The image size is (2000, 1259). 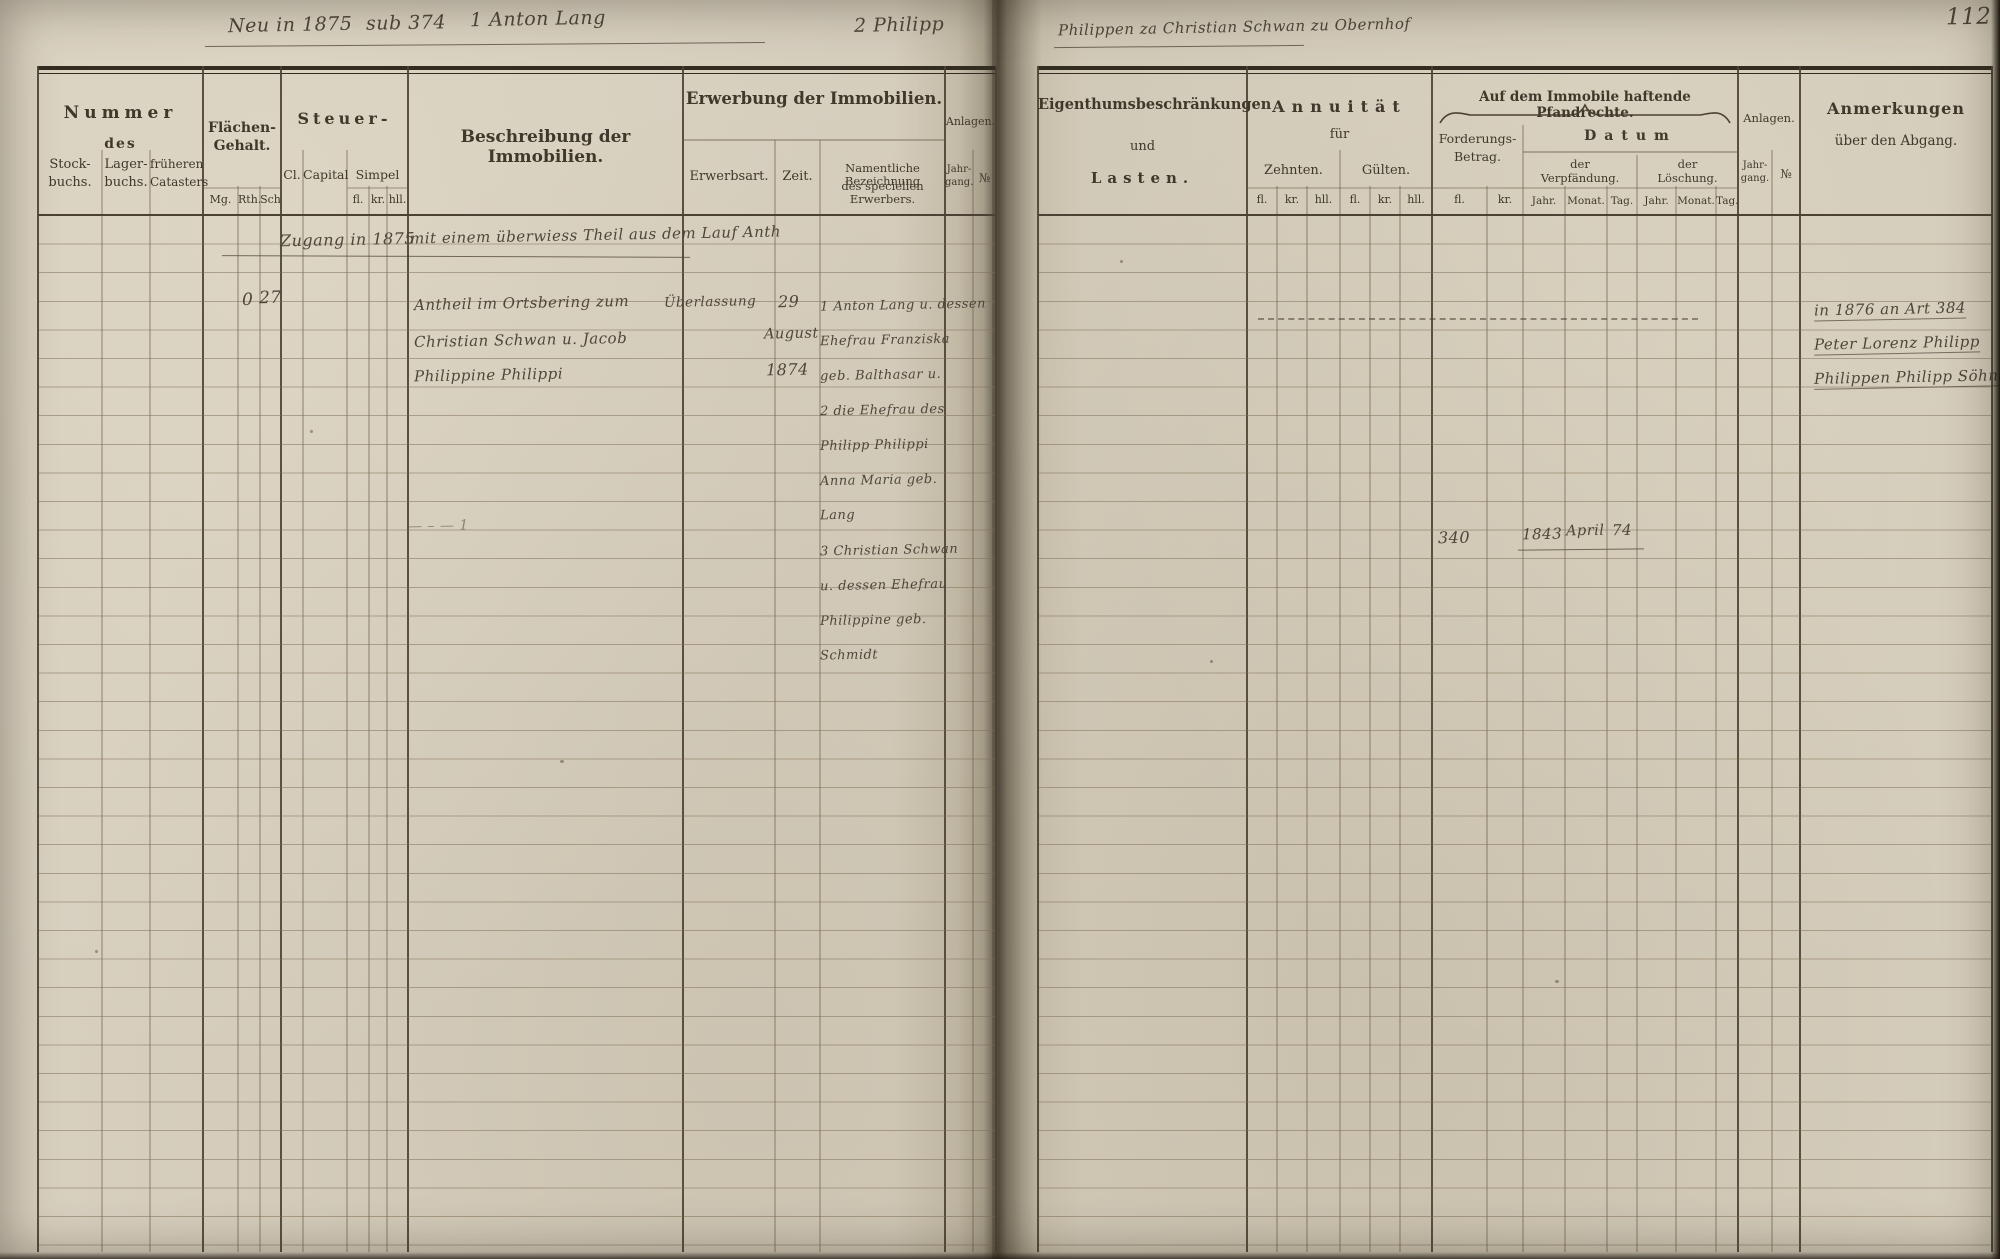 I want to click on header-steuer-capital: Capital, so click(x=326, y=174).